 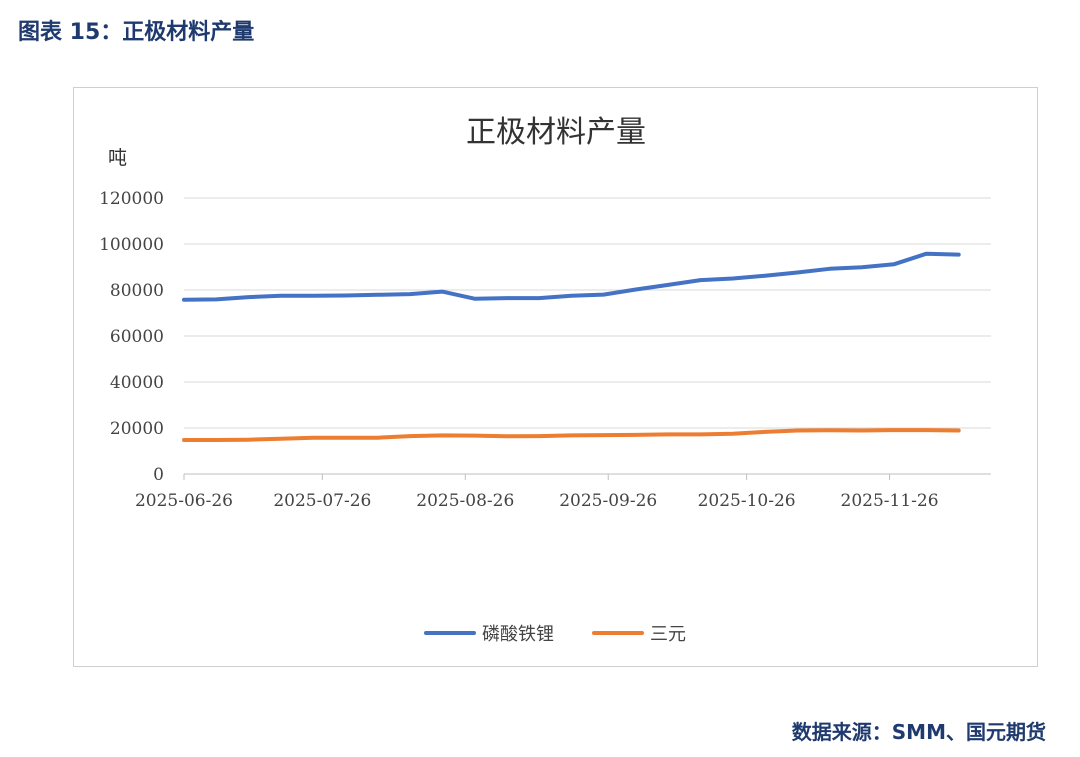 I want to click on x-tick-label: 2025-10-26, so click(x=747, y=501).